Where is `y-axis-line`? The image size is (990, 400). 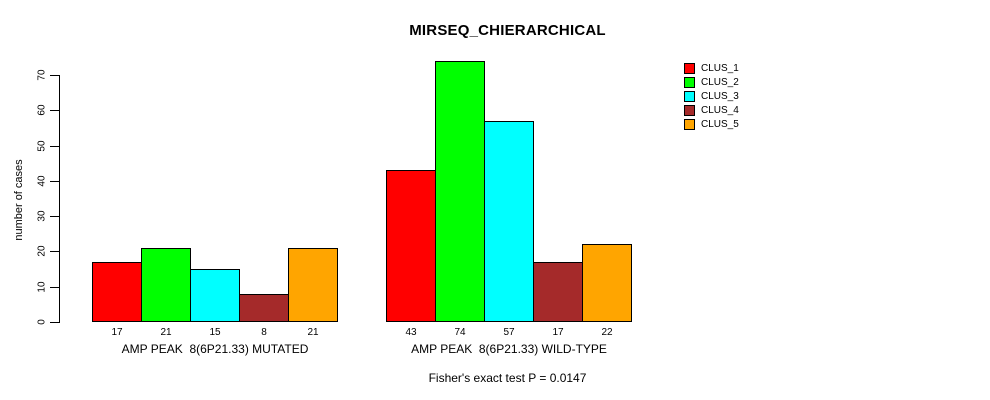 y-axis-line is located at coordinates (59, 198).